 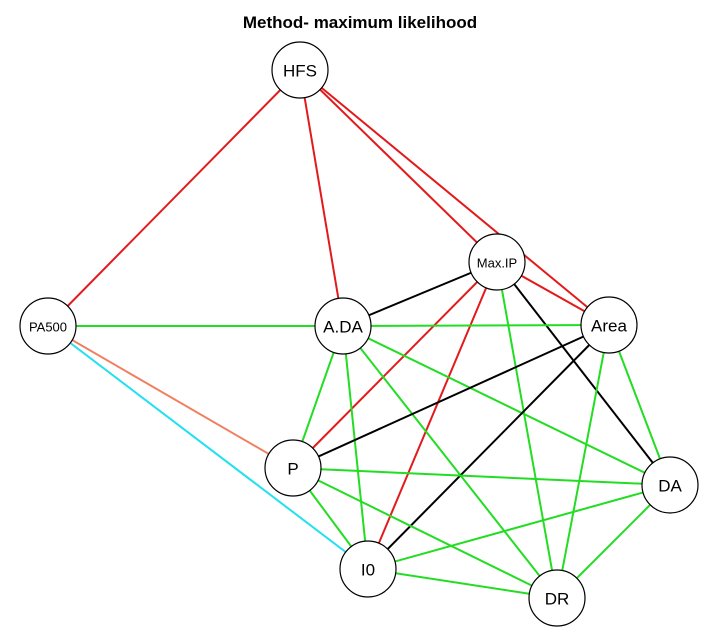 I want to click on node-label: Max.IP, so click(x=497, y=263).